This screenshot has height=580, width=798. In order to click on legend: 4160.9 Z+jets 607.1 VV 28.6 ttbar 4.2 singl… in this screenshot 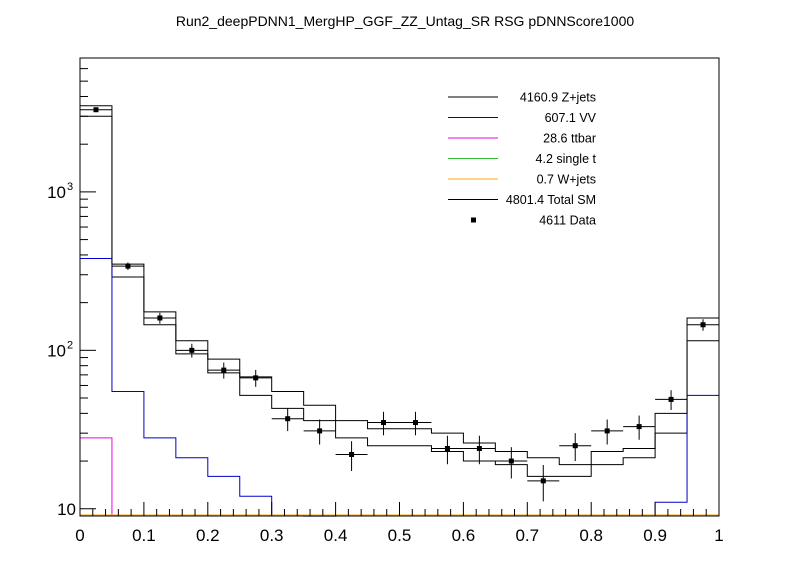, I will do `click(522, 159)`.